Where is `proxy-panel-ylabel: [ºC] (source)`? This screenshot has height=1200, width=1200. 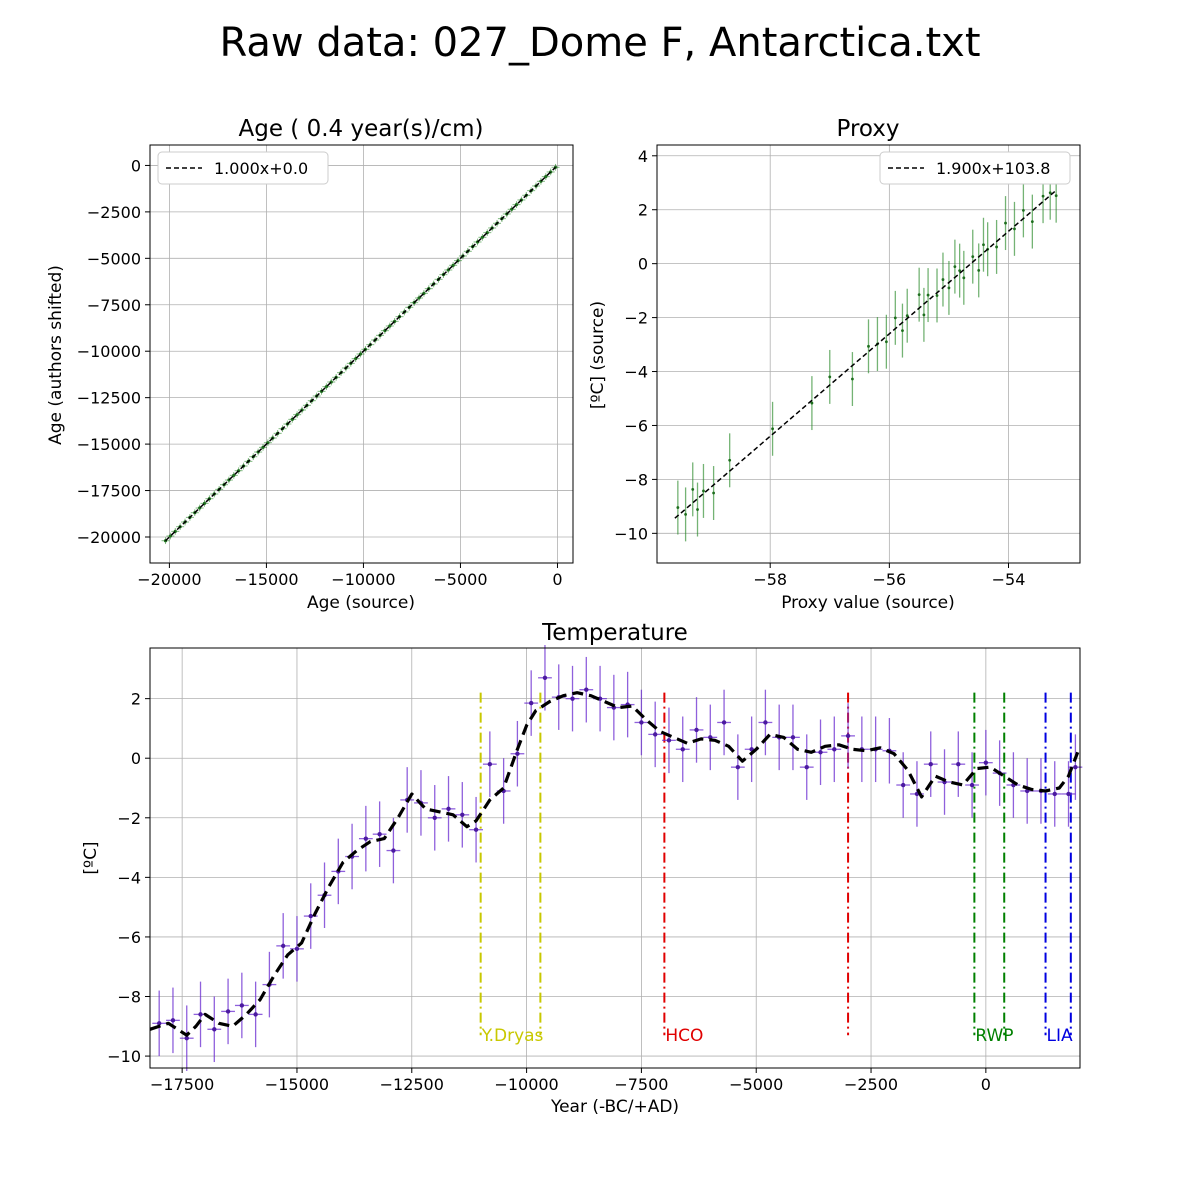
proxy-panel-ylabel: [ºC] (source) is located at coordinates (598, 355).